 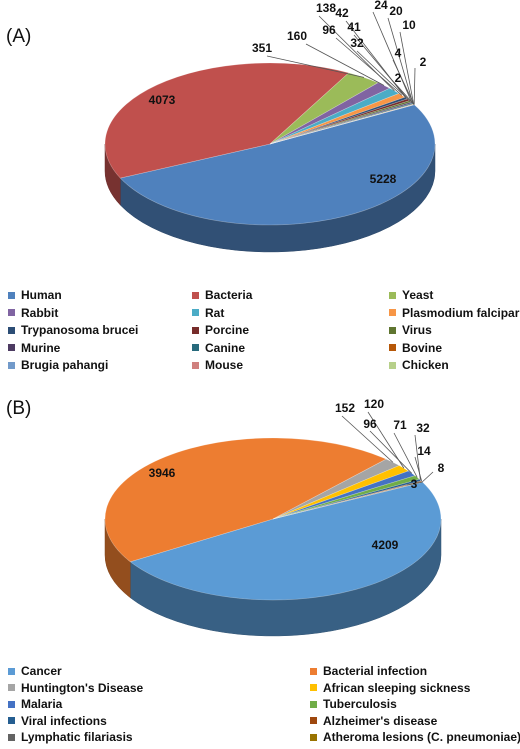 I want to click on panel-label-a: (A), so click(x=19, y=36).